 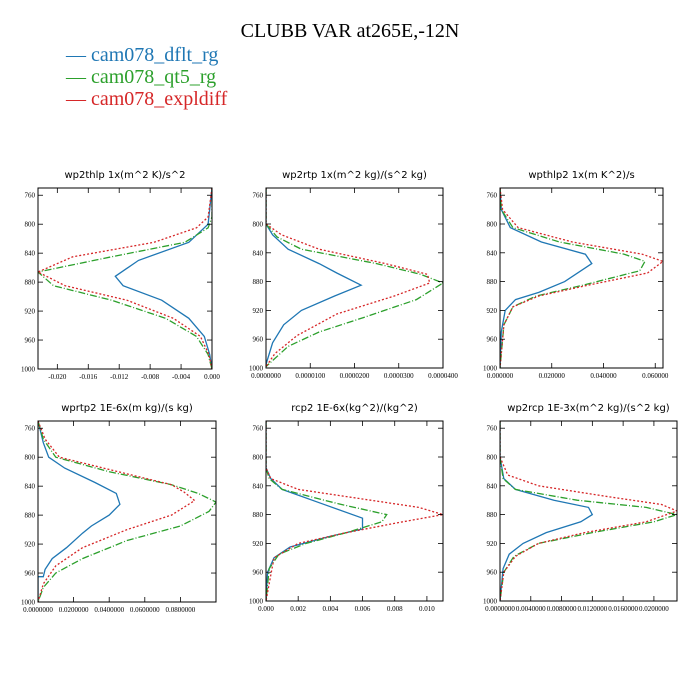 What do you see at coordinates (155, 55) in the screenshot?
I see `legend-label-dflt: cam078_dflt_rg` at bounding box center [155, 55].